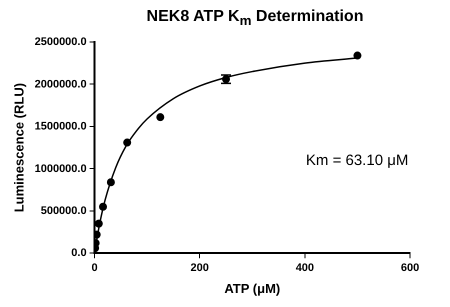 The width and height of the screenshot is (450, 307). Describe the element at coordinates (357, 160) in the screenshot. I see `annotation: Km = 63.10 μM` at that location.